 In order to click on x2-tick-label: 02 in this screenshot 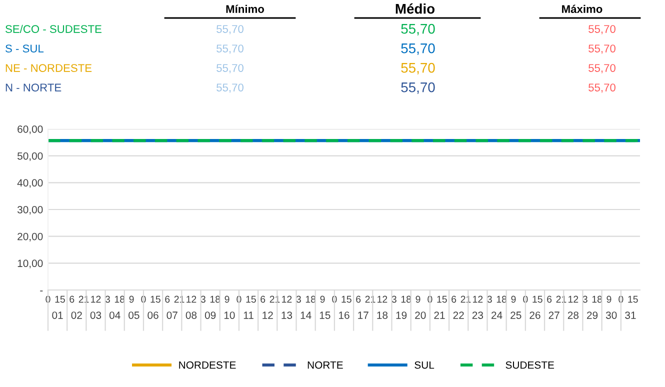, I will do `click(76, 315)`.